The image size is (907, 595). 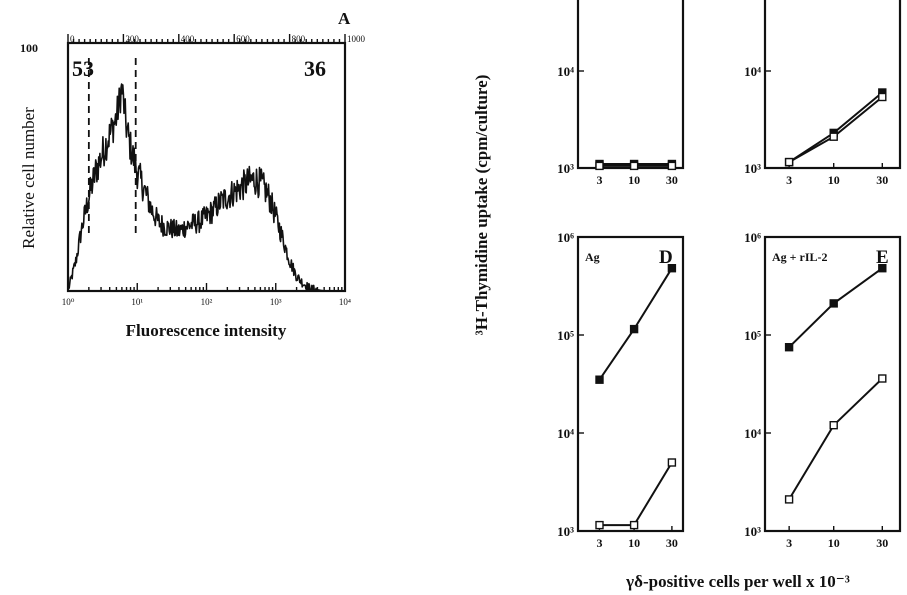 I want to click on histogram-y-axis-label: Relative cell number, so click(x=28, y=178).